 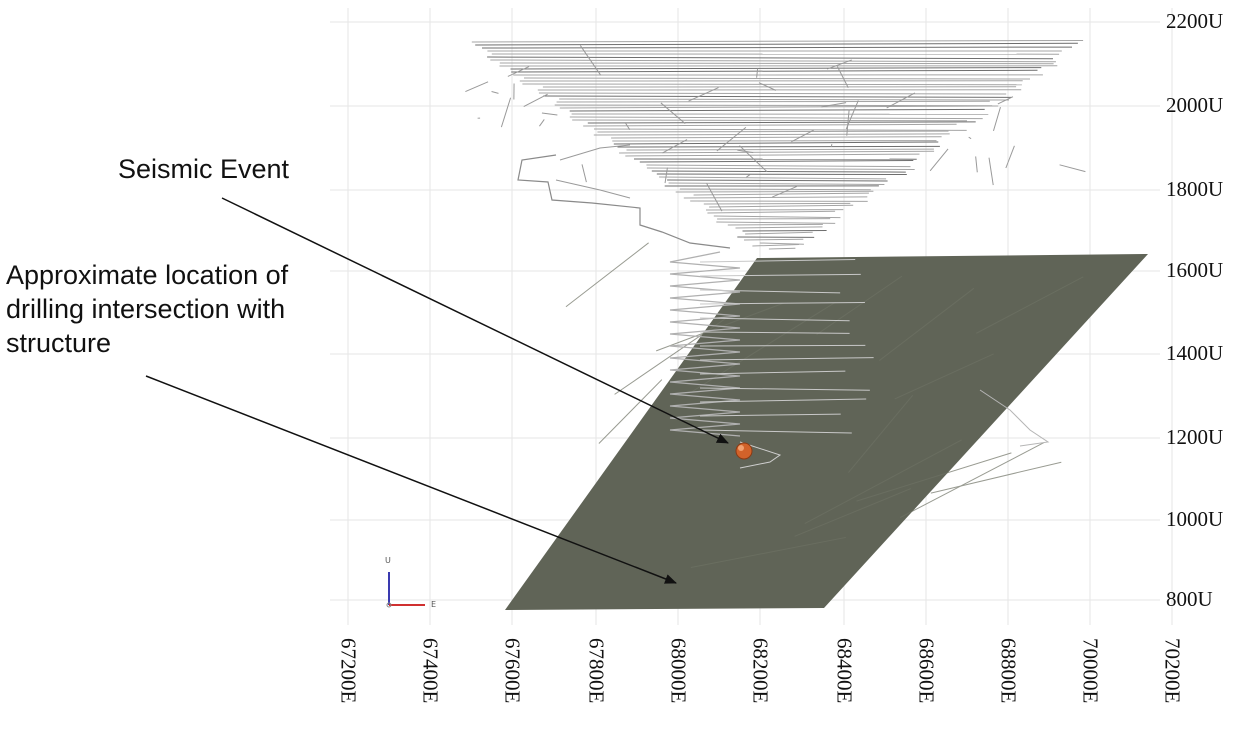 I want to click on seismic-event-marker, so click(x=744, y=451).